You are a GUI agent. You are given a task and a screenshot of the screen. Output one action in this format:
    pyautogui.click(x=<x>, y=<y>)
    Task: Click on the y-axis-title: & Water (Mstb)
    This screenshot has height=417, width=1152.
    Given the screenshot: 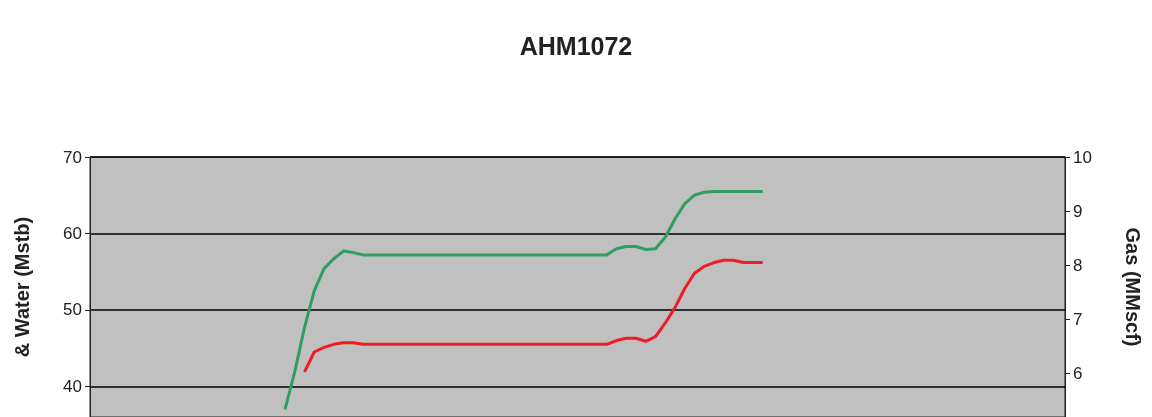 What is the action you would take?
    pyautogui.click(x=22, y=287)
    